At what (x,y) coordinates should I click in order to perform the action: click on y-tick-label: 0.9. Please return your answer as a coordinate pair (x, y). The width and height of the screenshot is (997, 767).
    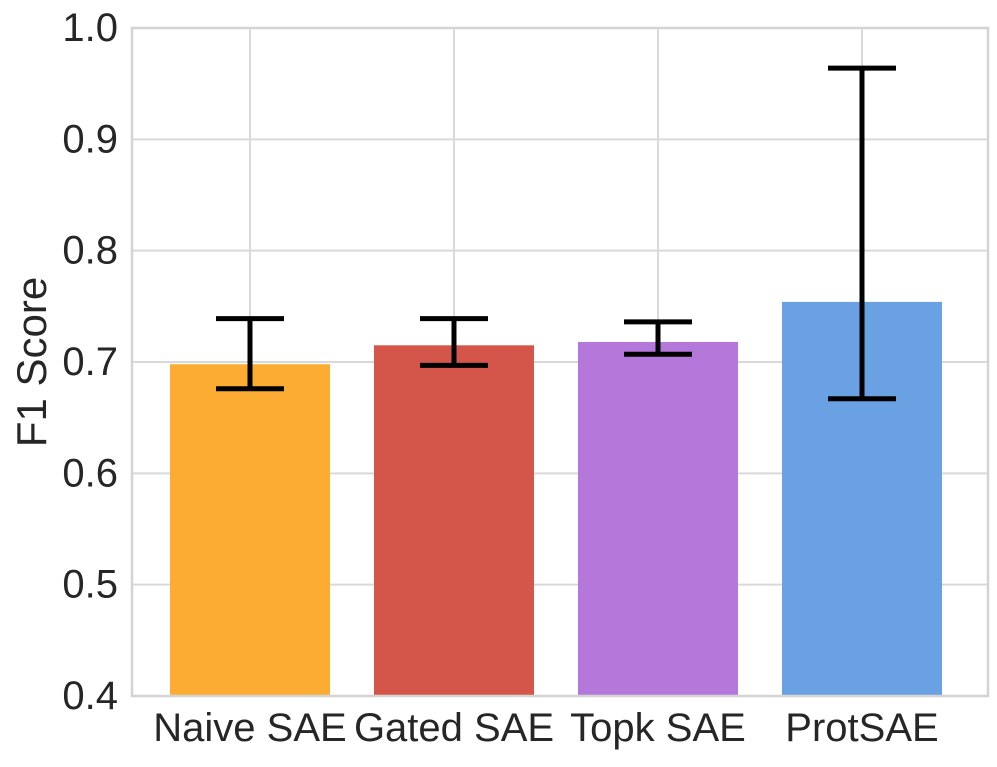
    Looking at the image, I should click on (90, 139).